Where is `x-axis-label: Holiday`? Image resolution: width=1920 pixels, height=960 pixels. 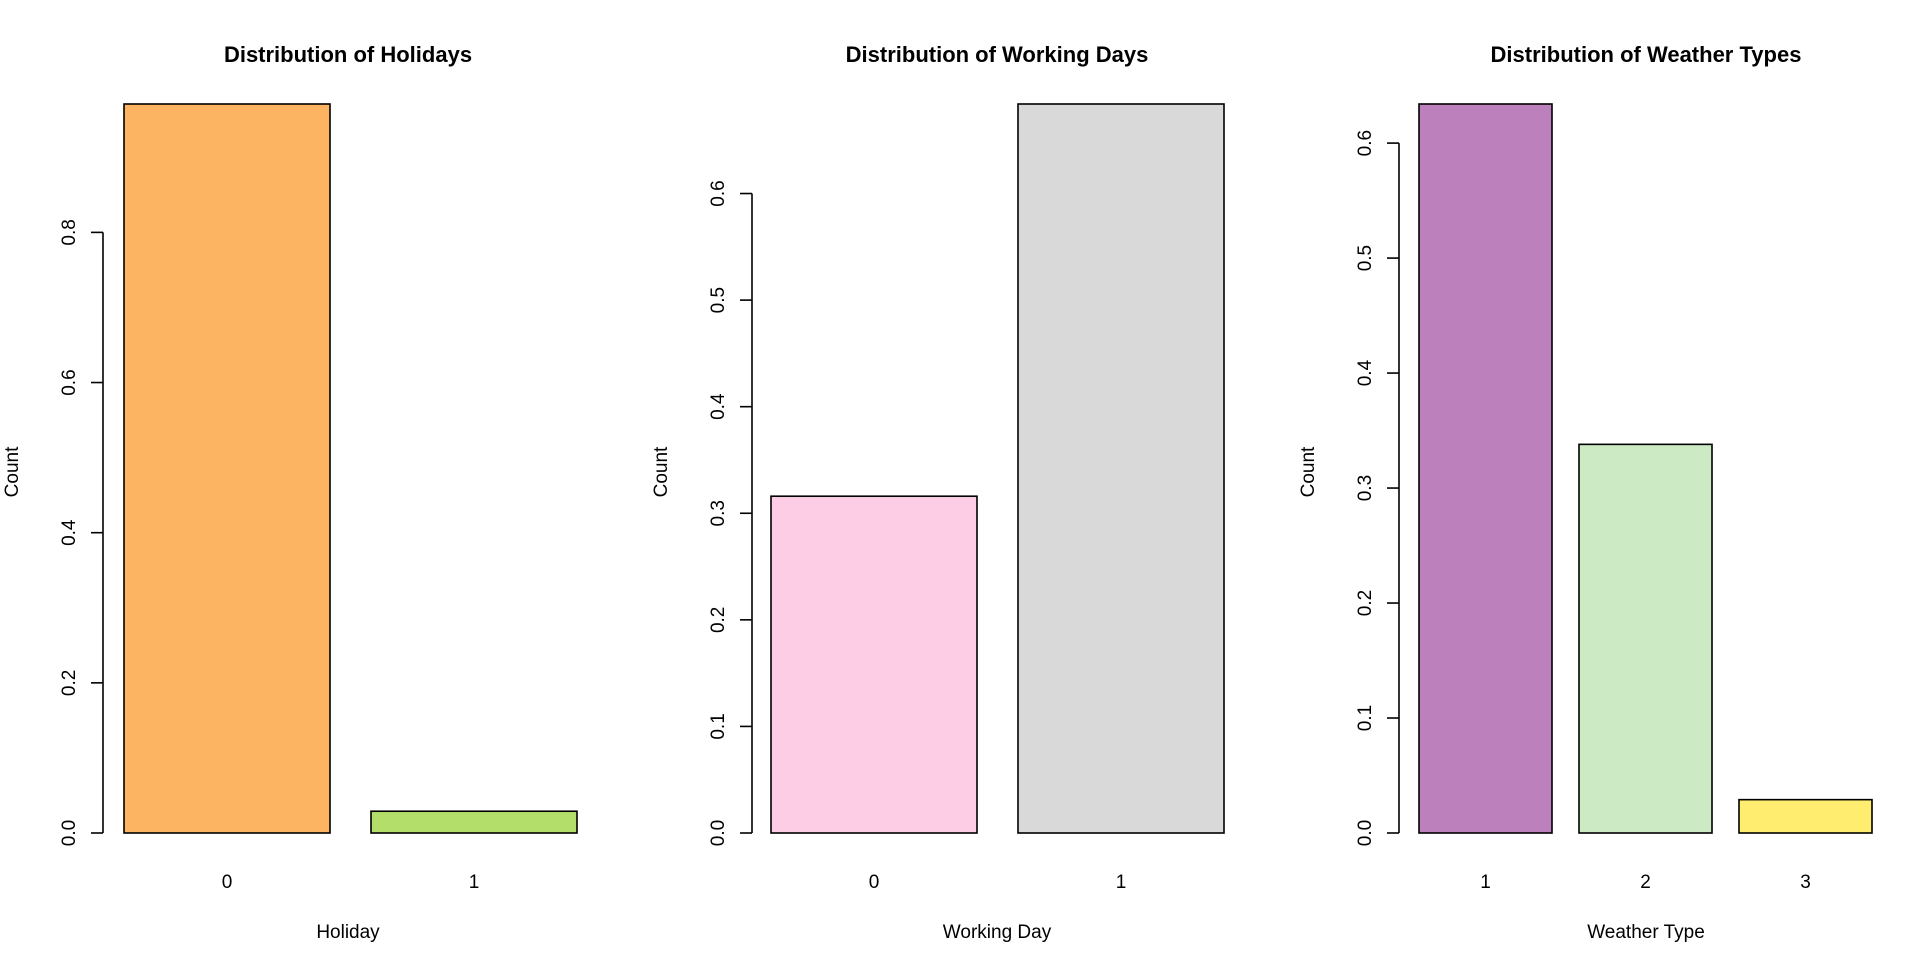
x-axis-label: Holiday is located at coordinates (348, 932).